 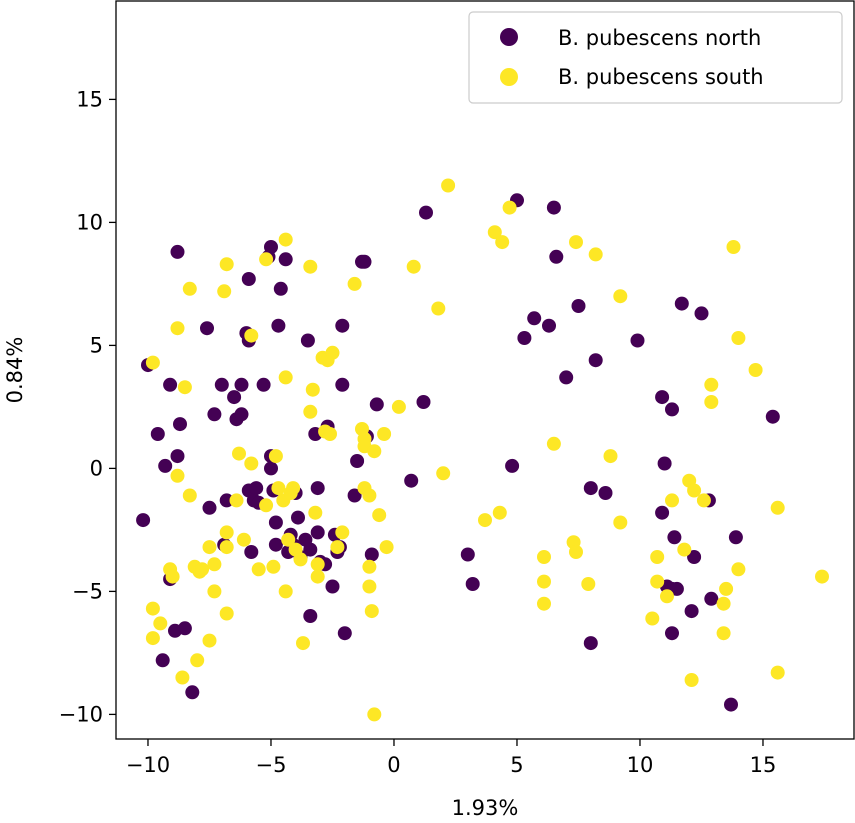 What do you see at coordinates (96, 345) in the screenshot?
I see `y-tick-label: 5` at bounding box center [96, 345].